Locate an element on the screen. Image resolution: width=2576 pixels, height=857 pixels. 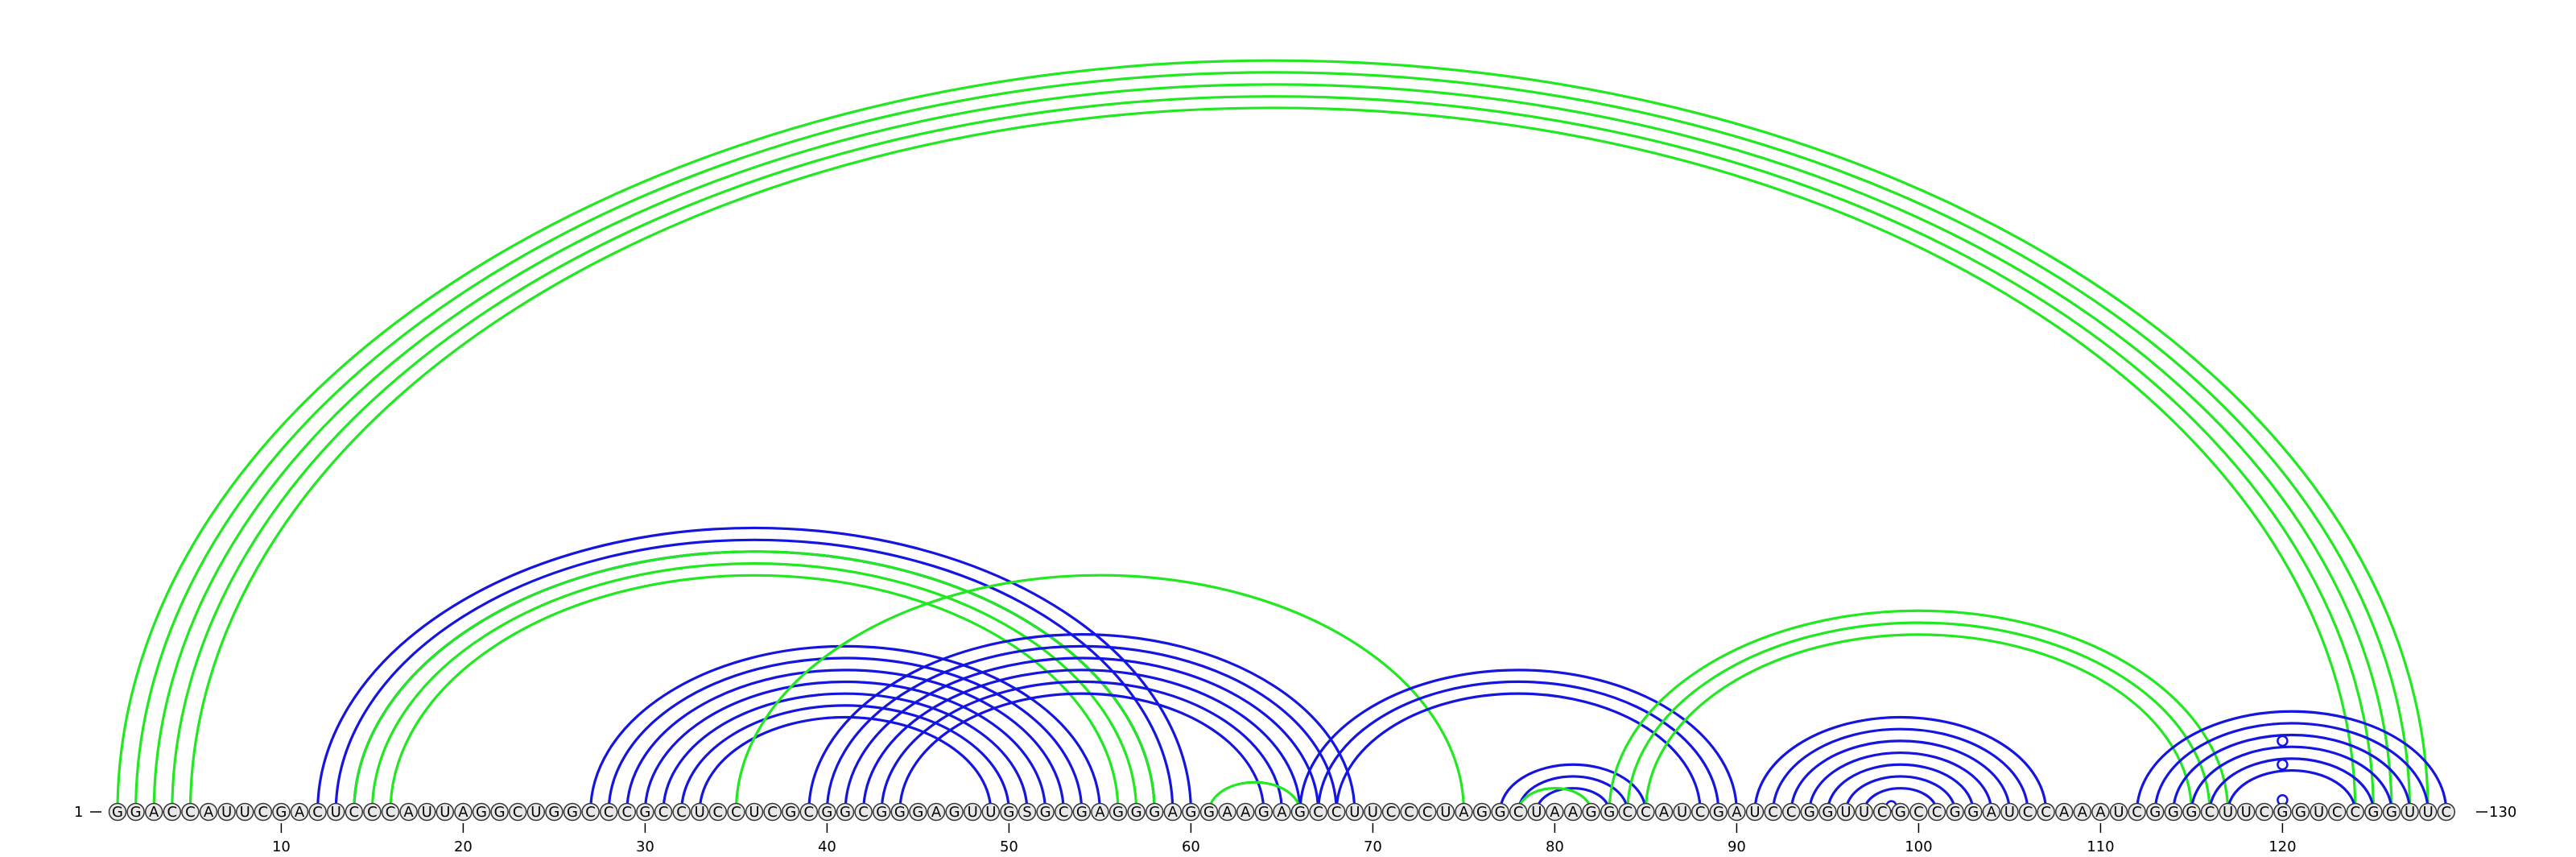
end-label: 130 is located at coordinates (2502, 812).